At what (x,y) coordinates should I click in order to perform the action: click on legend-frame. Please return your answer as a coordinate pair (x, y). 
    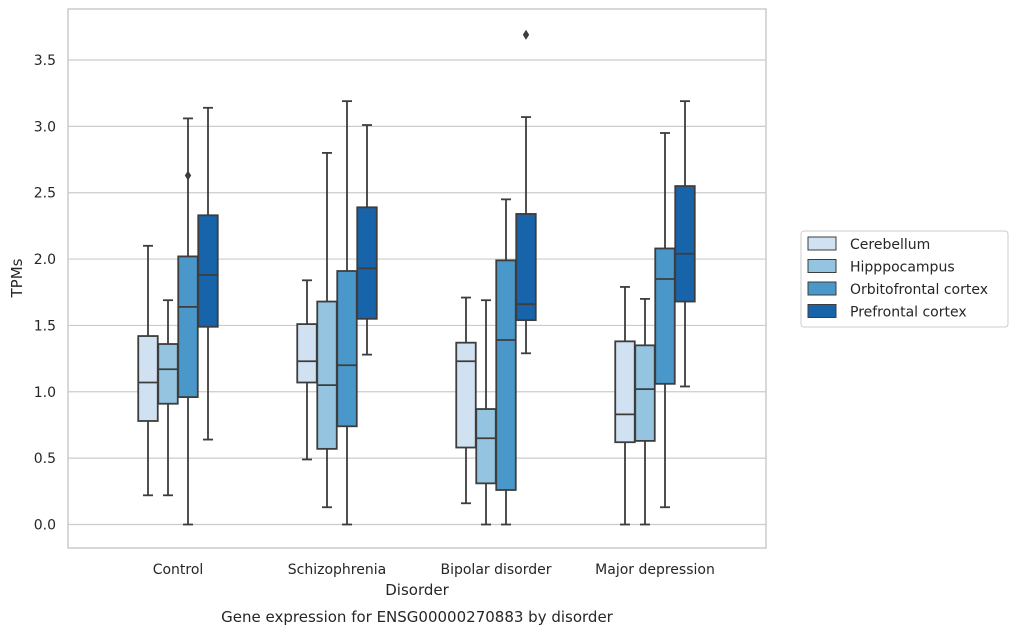
    Looking at the image, I should click on (904, 279).